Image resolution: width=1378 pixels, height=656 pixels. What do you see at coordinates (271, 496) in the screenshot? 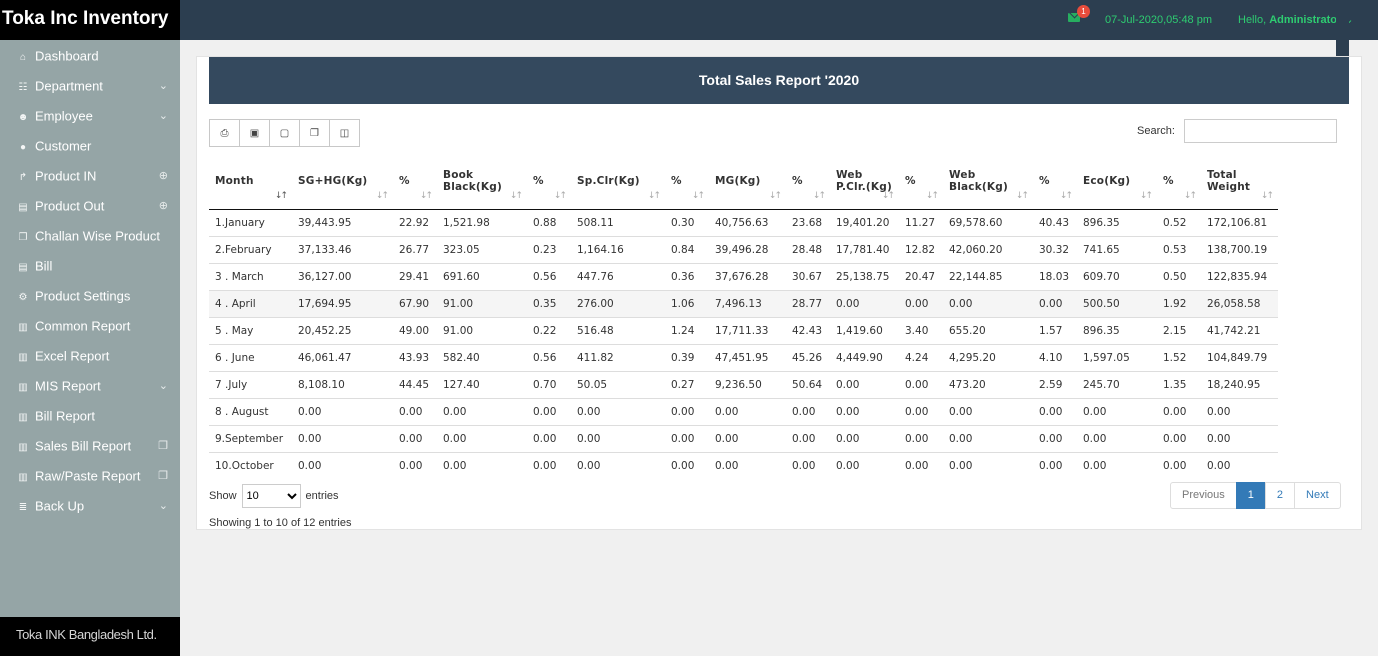
I see `page-length-select: 10` at bounding box center [271, 496].